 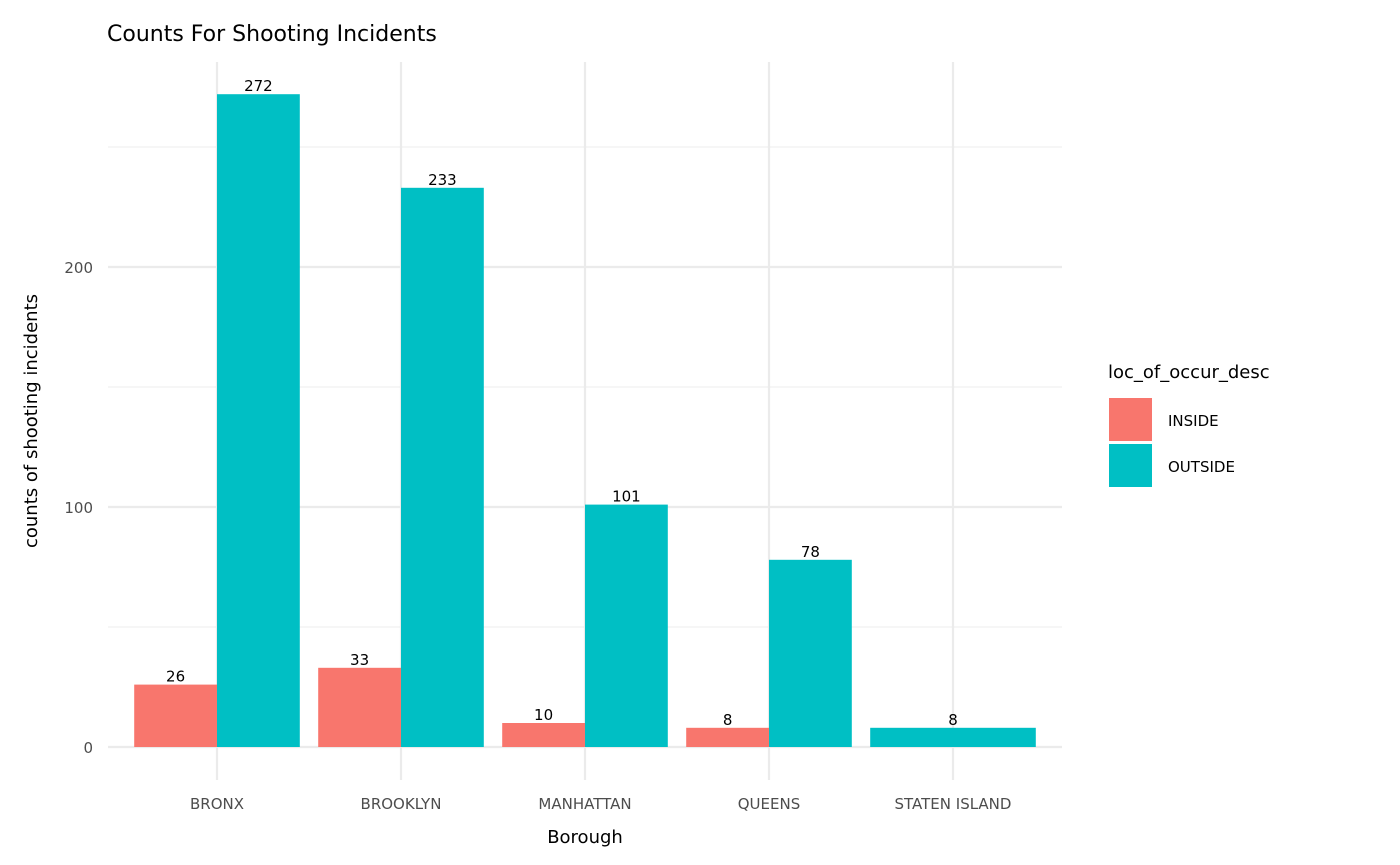 What do you see at coordinates (78, 508) in the screenshot?
I see `y-tick-label: 100` at bounding box center [78, 508].